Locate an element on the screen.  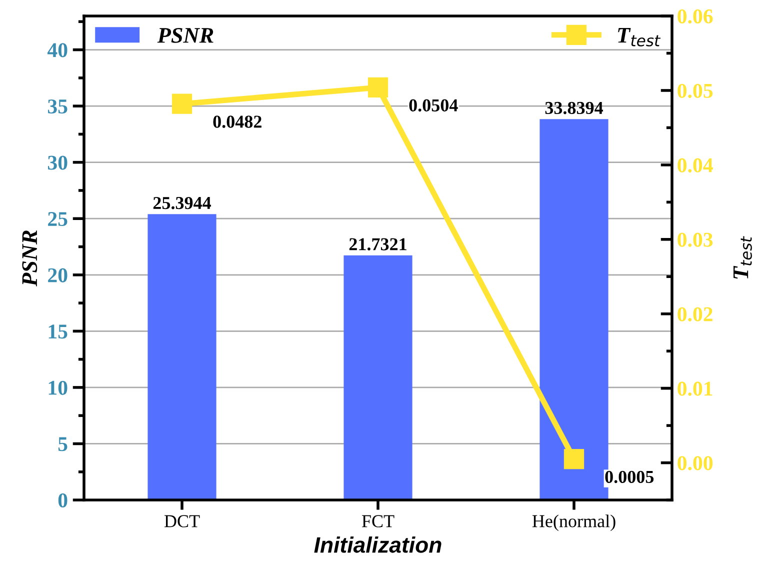
y2-tick-label: 0.05 is located at coordinates (695, 91).